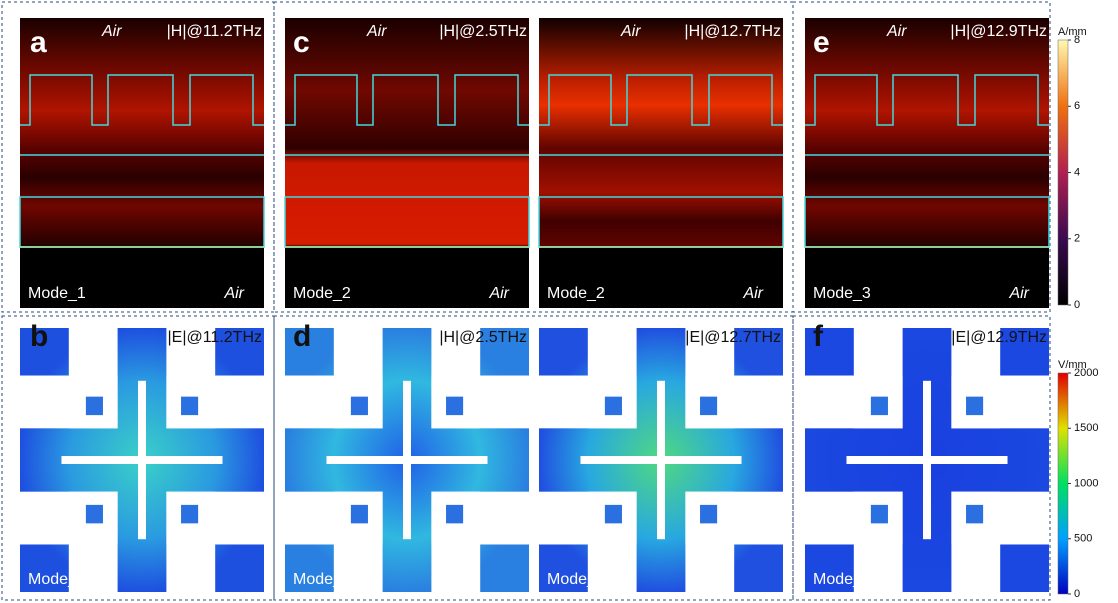  I want to click on field-label: |H|@12.9THz, so click(998, 31).